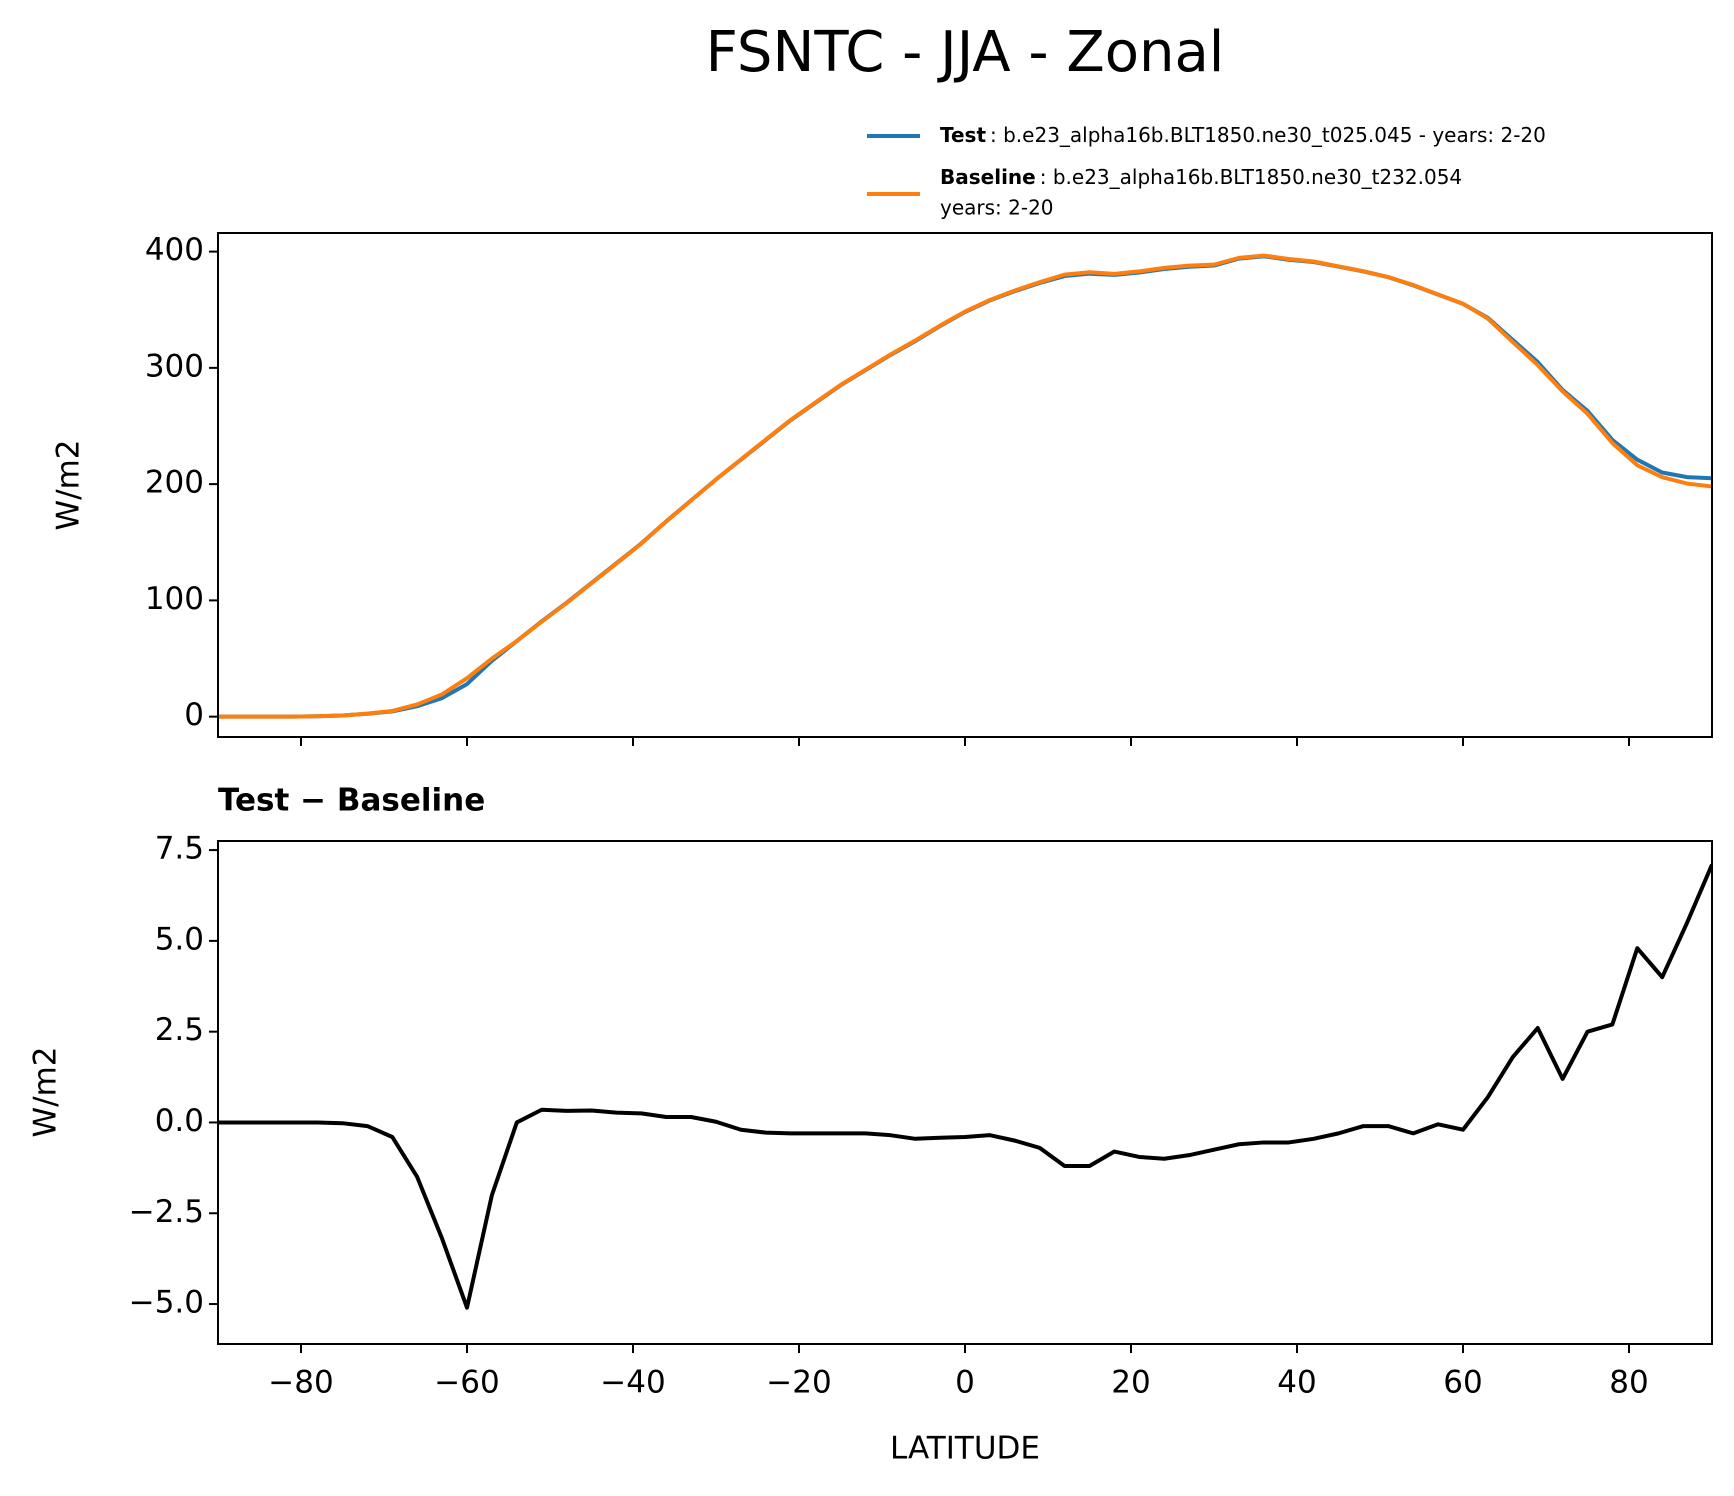  I want to click on y-tick-label: 2.5, so click(179, 1030).